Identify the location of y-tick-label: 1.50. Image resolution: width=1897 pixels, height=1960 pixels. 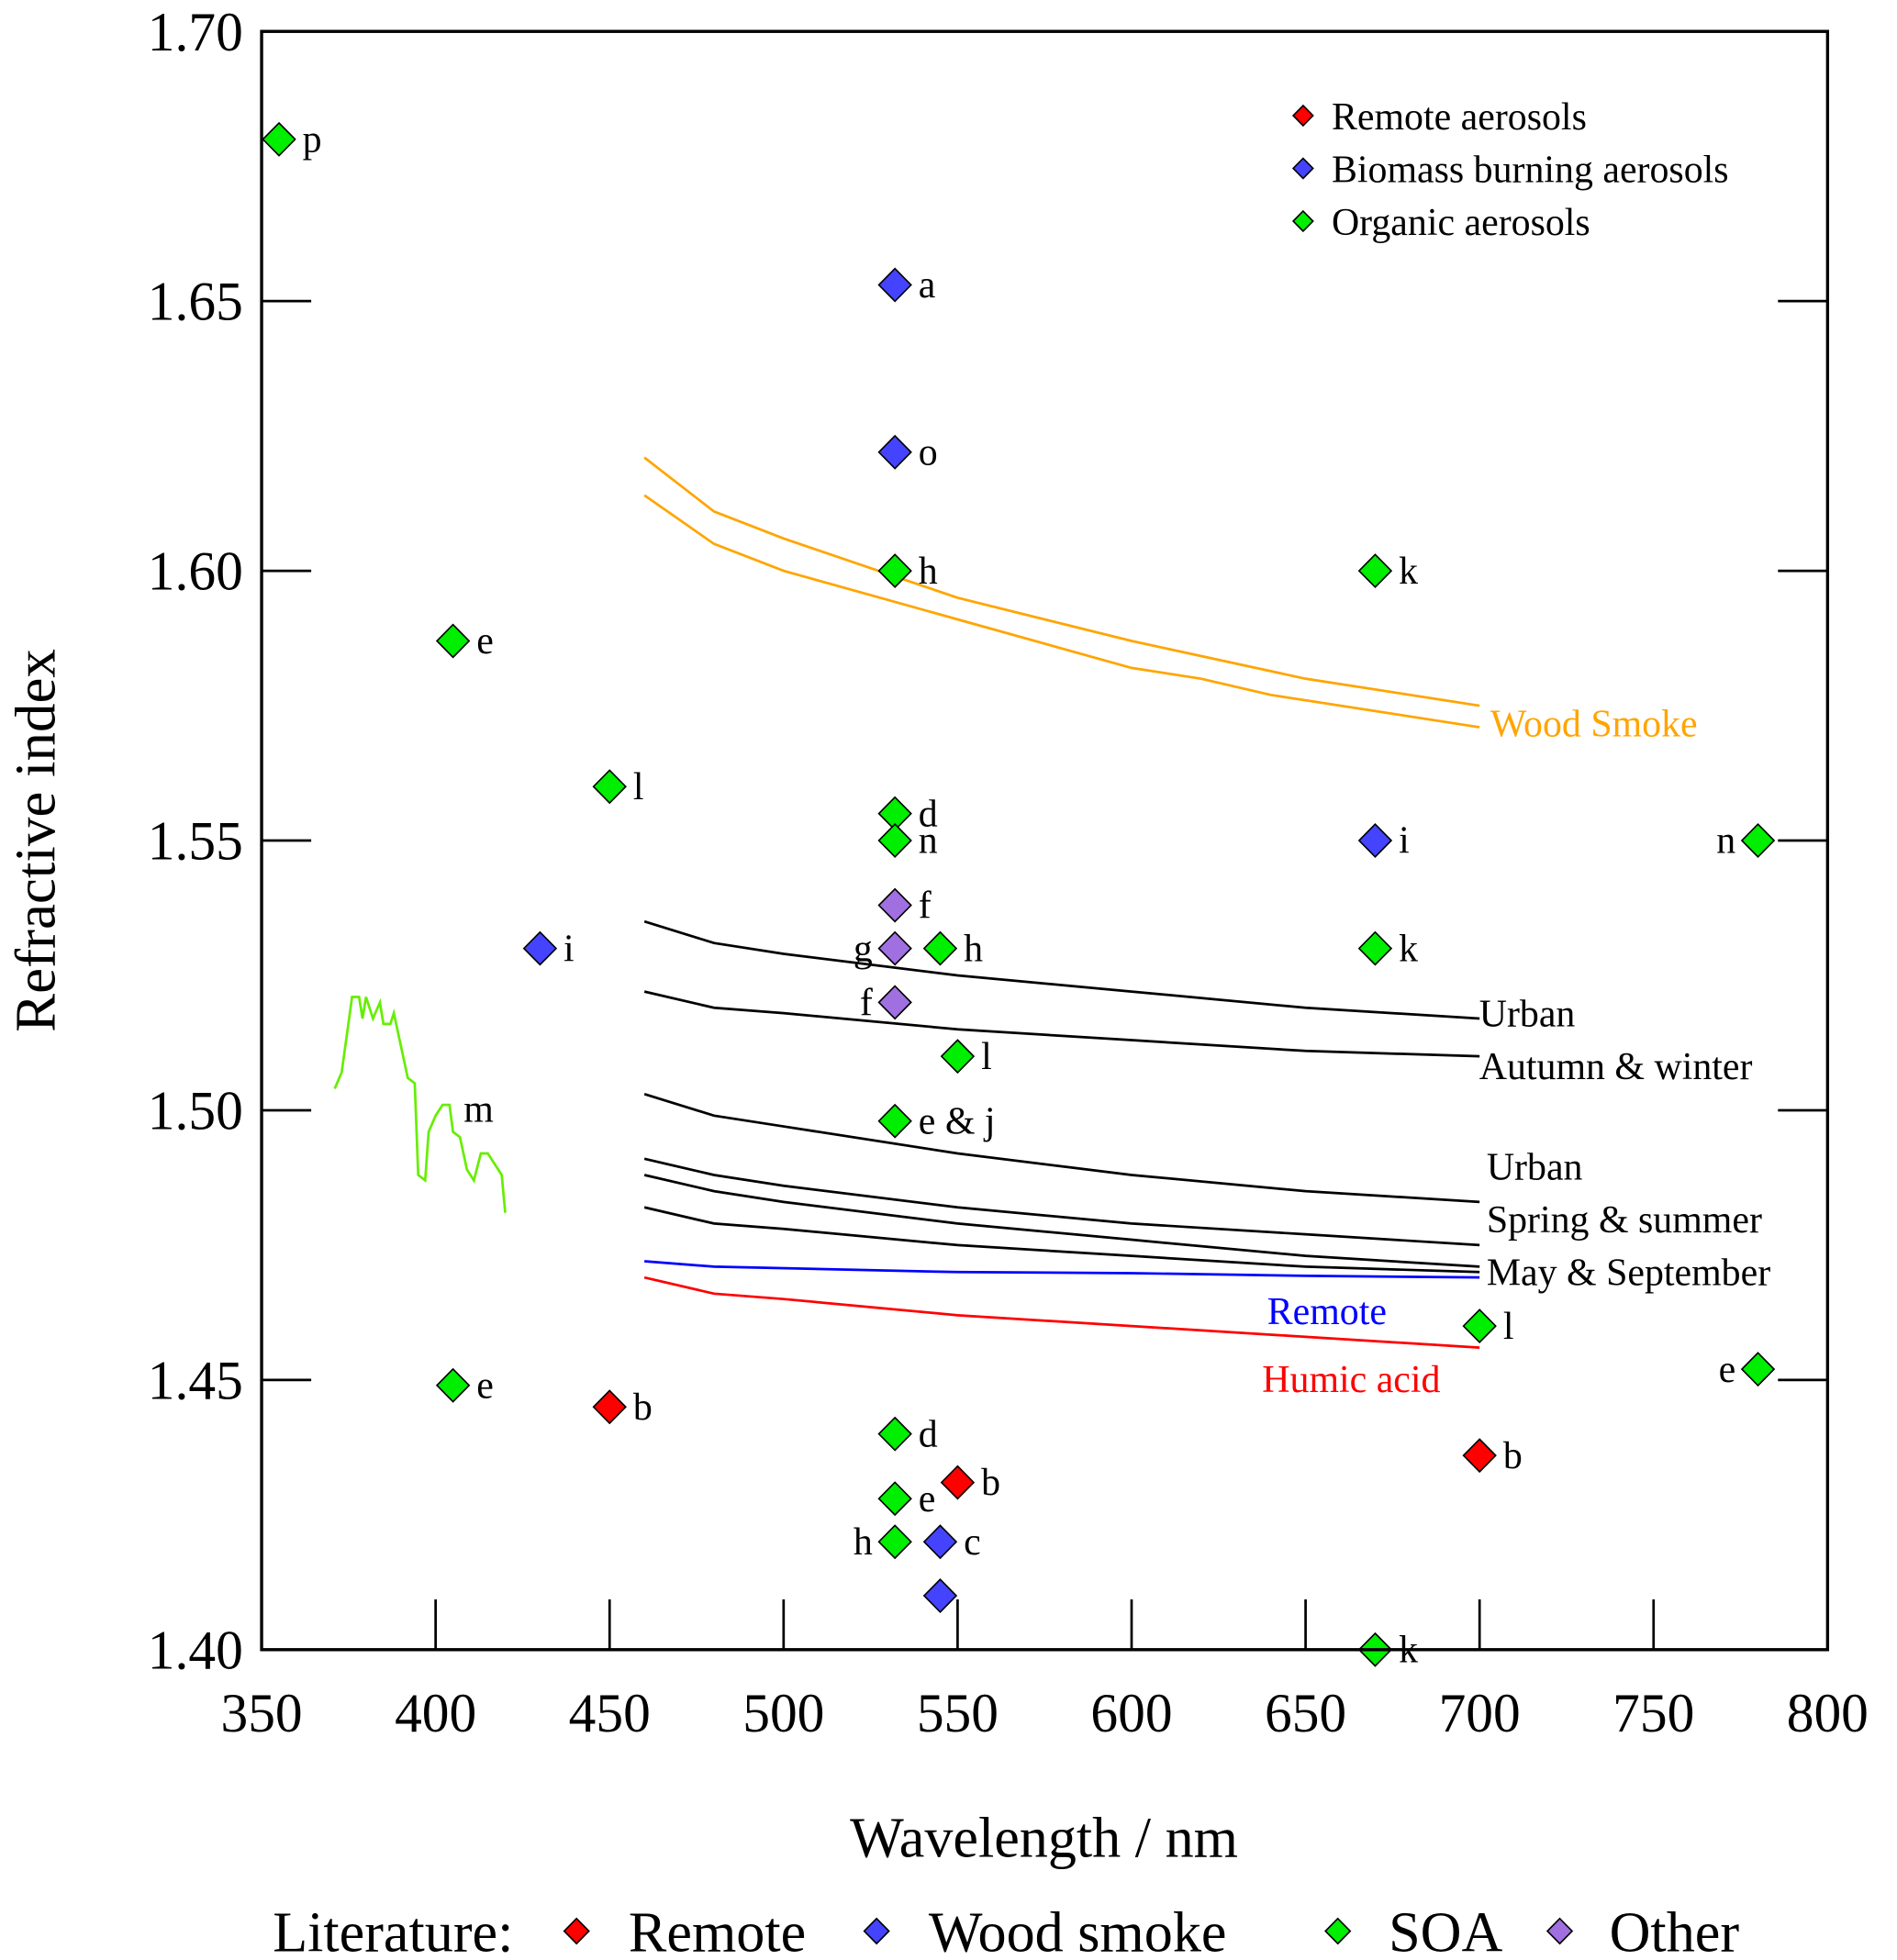
(195, 1110).